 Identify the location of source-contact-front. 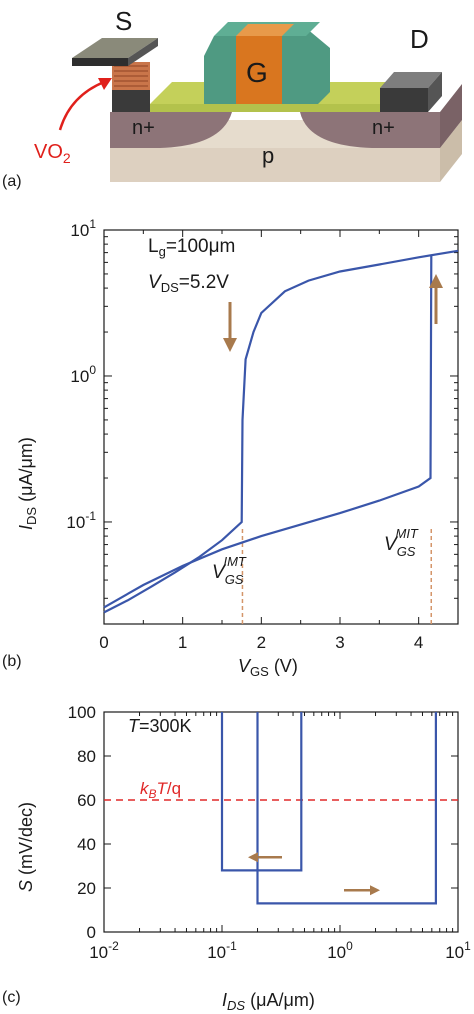
(131, 100).